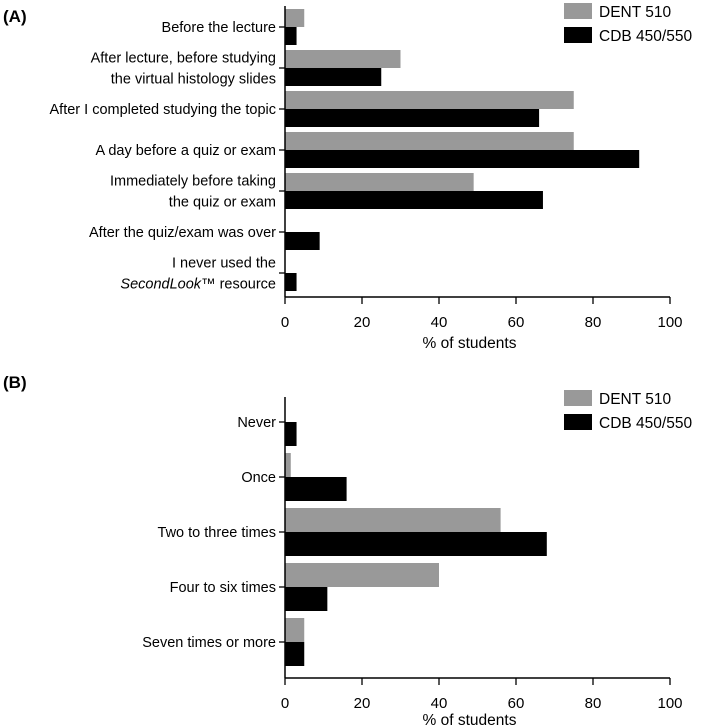 The width and height of the screenshot is (709, 728). I want to click on category-label: After I completed studying the topic, so click(163, 110).